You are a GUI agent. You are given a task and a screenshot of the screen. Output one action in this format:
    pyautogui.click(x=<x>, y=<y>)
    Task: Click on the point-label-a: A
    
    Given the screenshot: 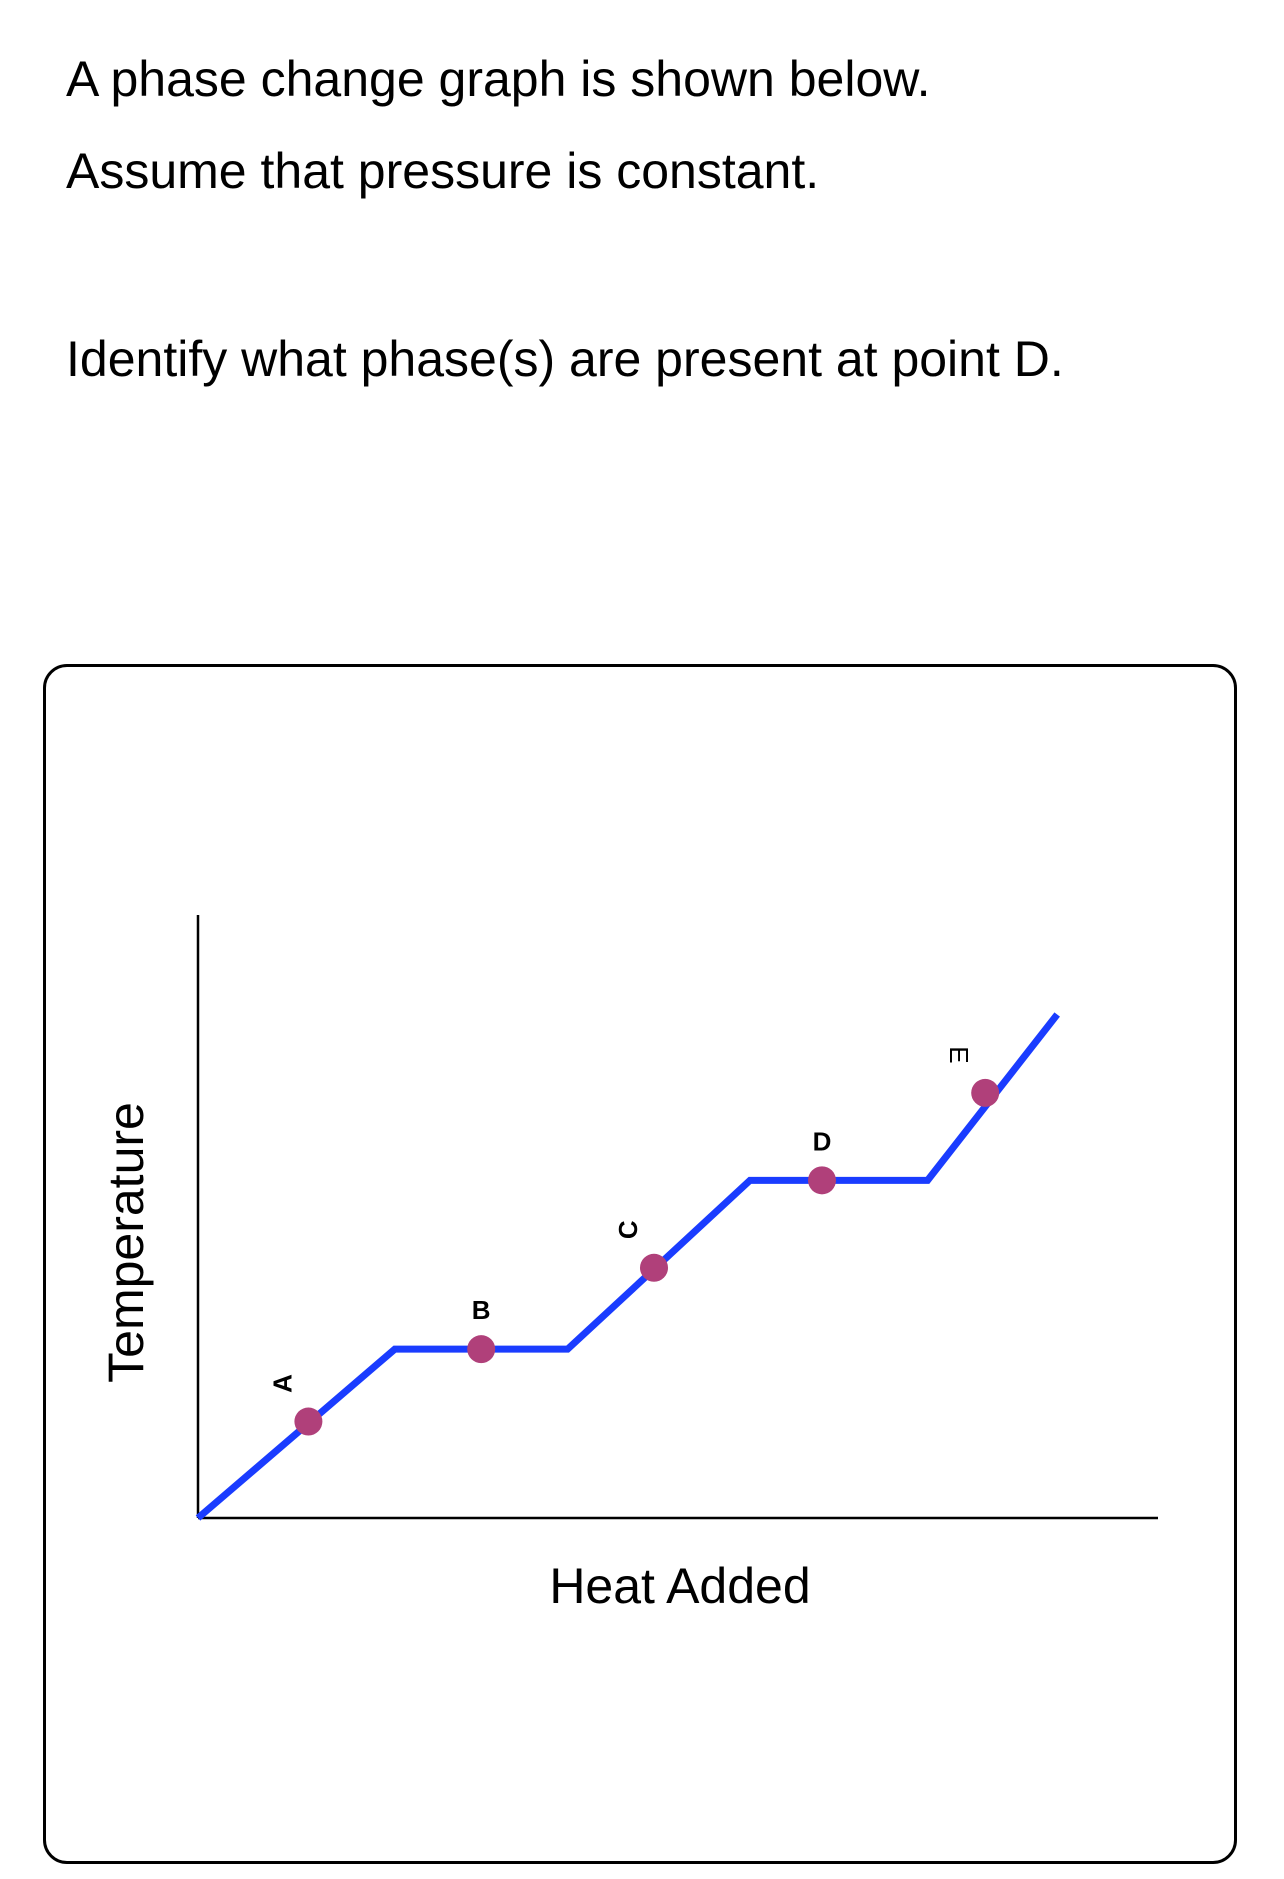 What is the action you would take?
    pyautogui.click(x=282, y=1383)
    